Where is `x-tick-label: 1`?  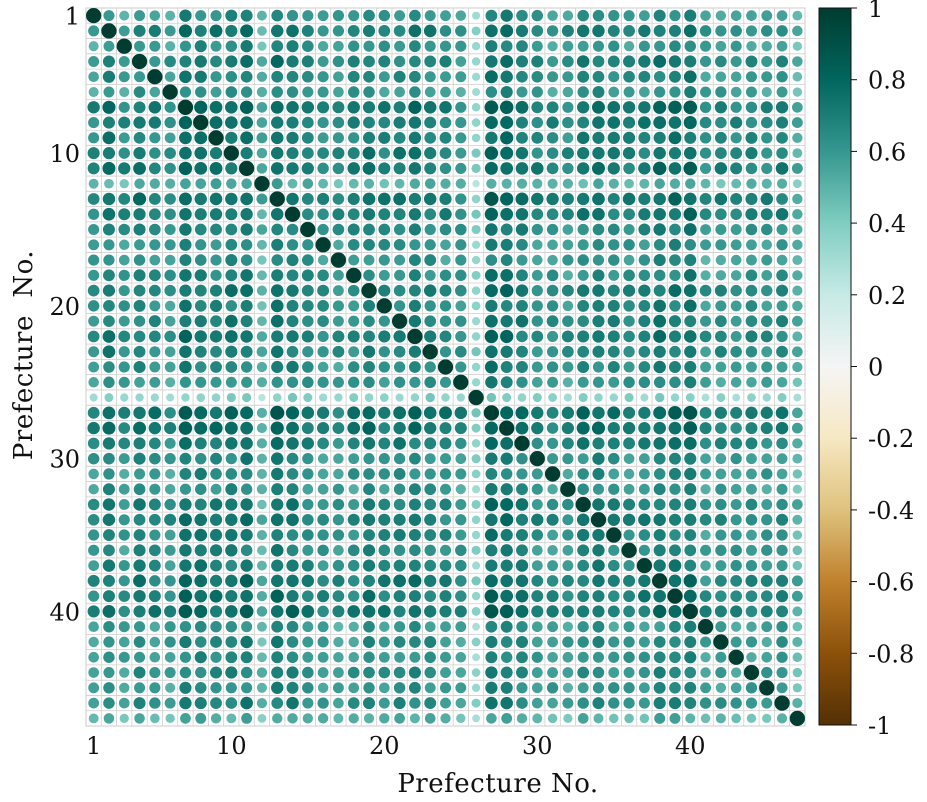 x-tick-label: 1 is located at coordinates (93, 746).